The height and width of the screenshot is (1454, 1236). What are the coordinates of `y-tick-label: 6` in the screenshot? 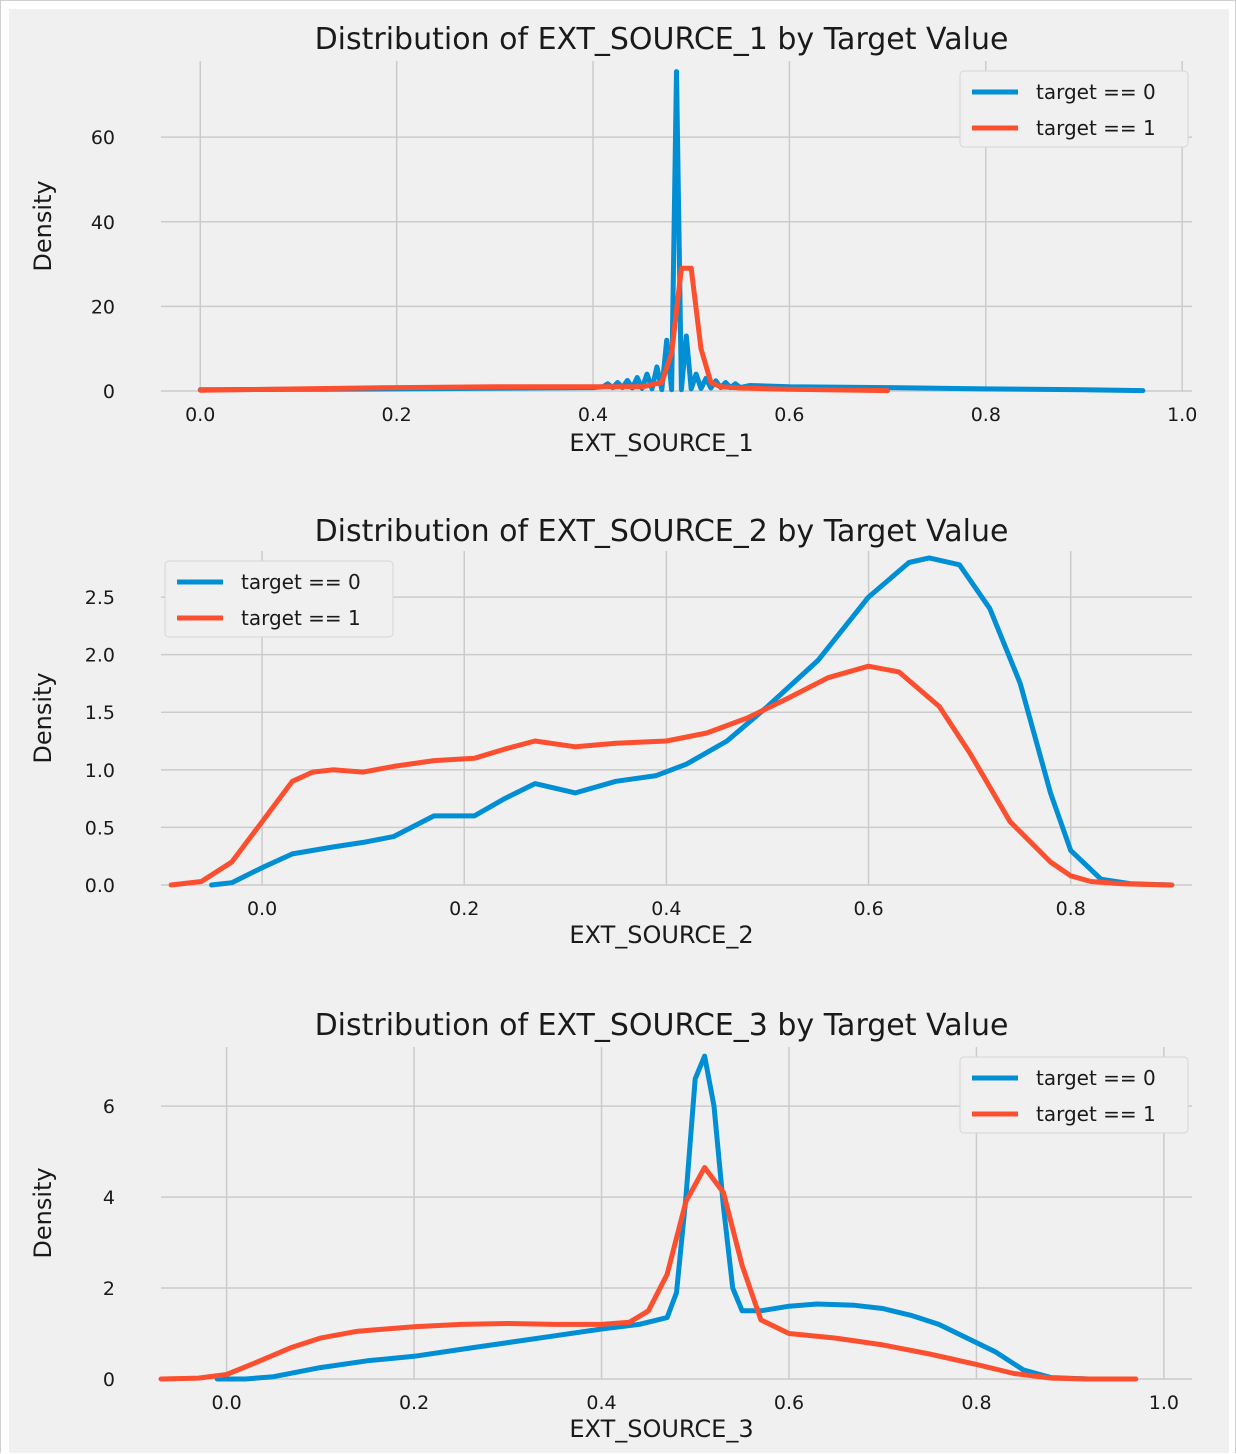 It's located at (109, 1107).